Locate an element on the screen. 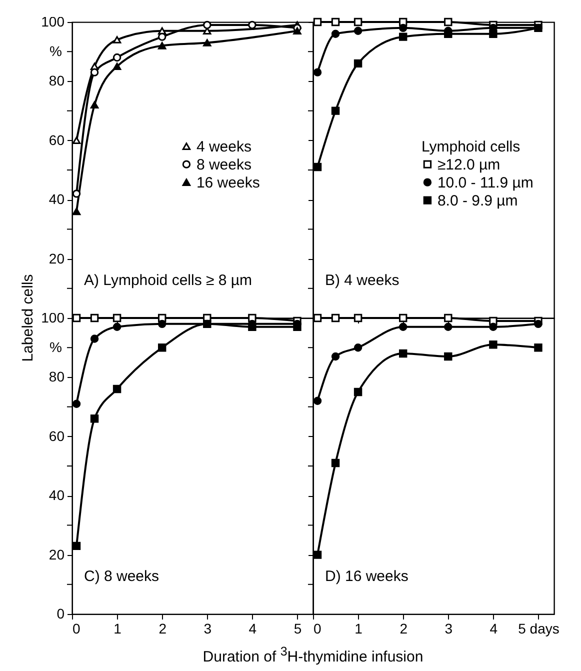 This screenshot has height=671, width=581. legend-label: 8.0 - 9.9 µm is located at coordinates (477, 201).